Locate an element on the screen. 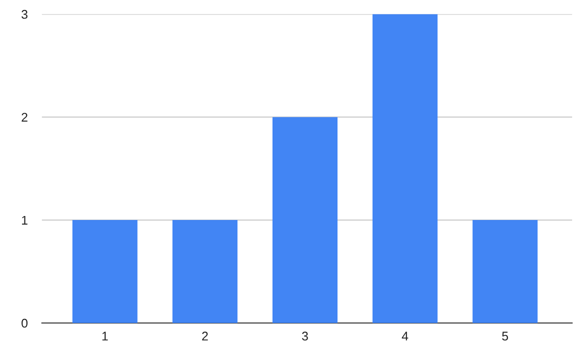 This screenshot has width=582, height=349. y-tick-label: 0 is located at coordinates (25, 323).